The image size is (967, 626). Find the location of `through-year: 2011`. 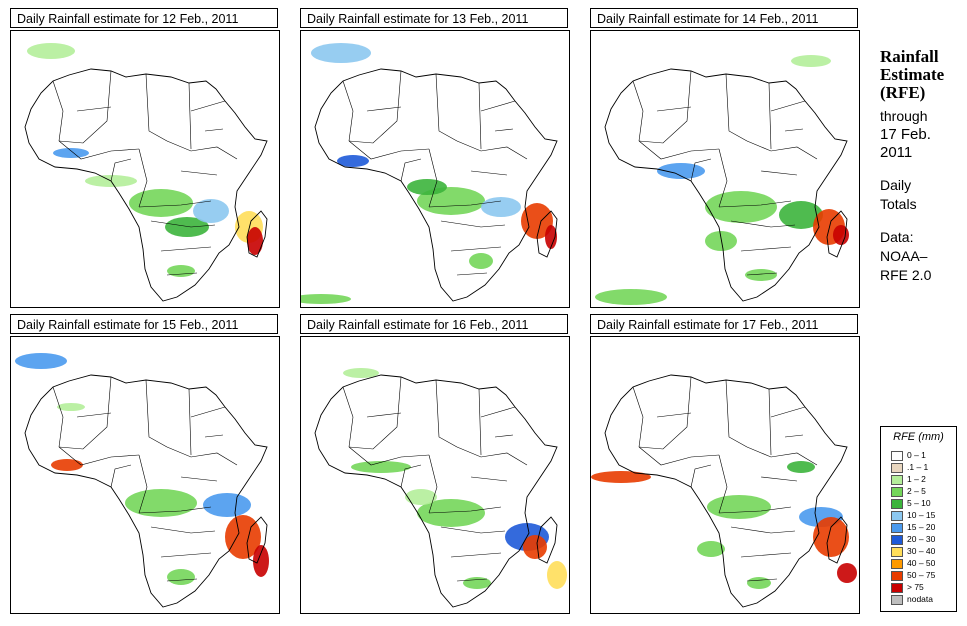

through-year: 2011 is located at coordinates (896, 152).